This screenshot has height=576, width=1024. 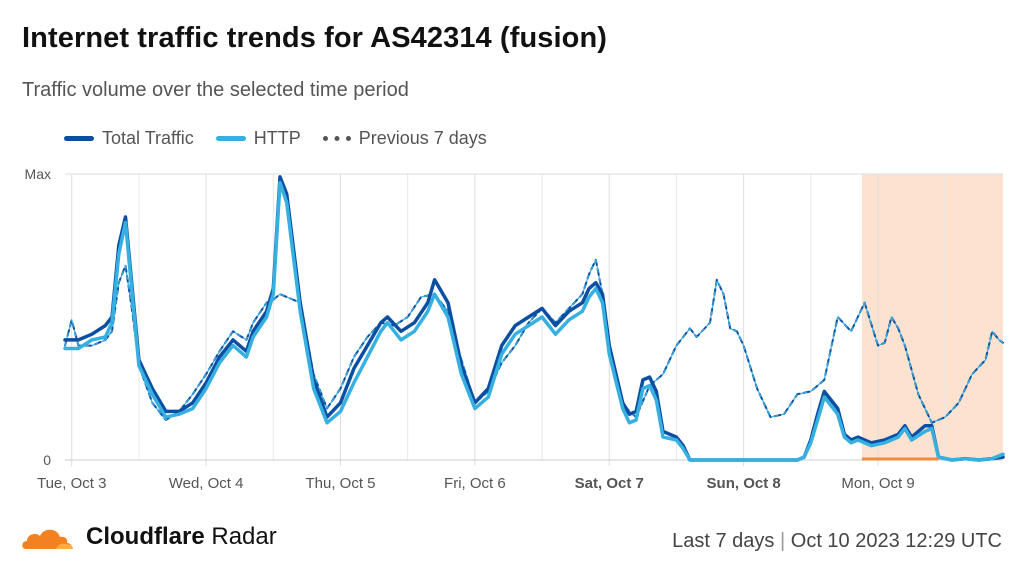 I want to click on legend-item-total: Total Traffic, so click(x=129, y=138).